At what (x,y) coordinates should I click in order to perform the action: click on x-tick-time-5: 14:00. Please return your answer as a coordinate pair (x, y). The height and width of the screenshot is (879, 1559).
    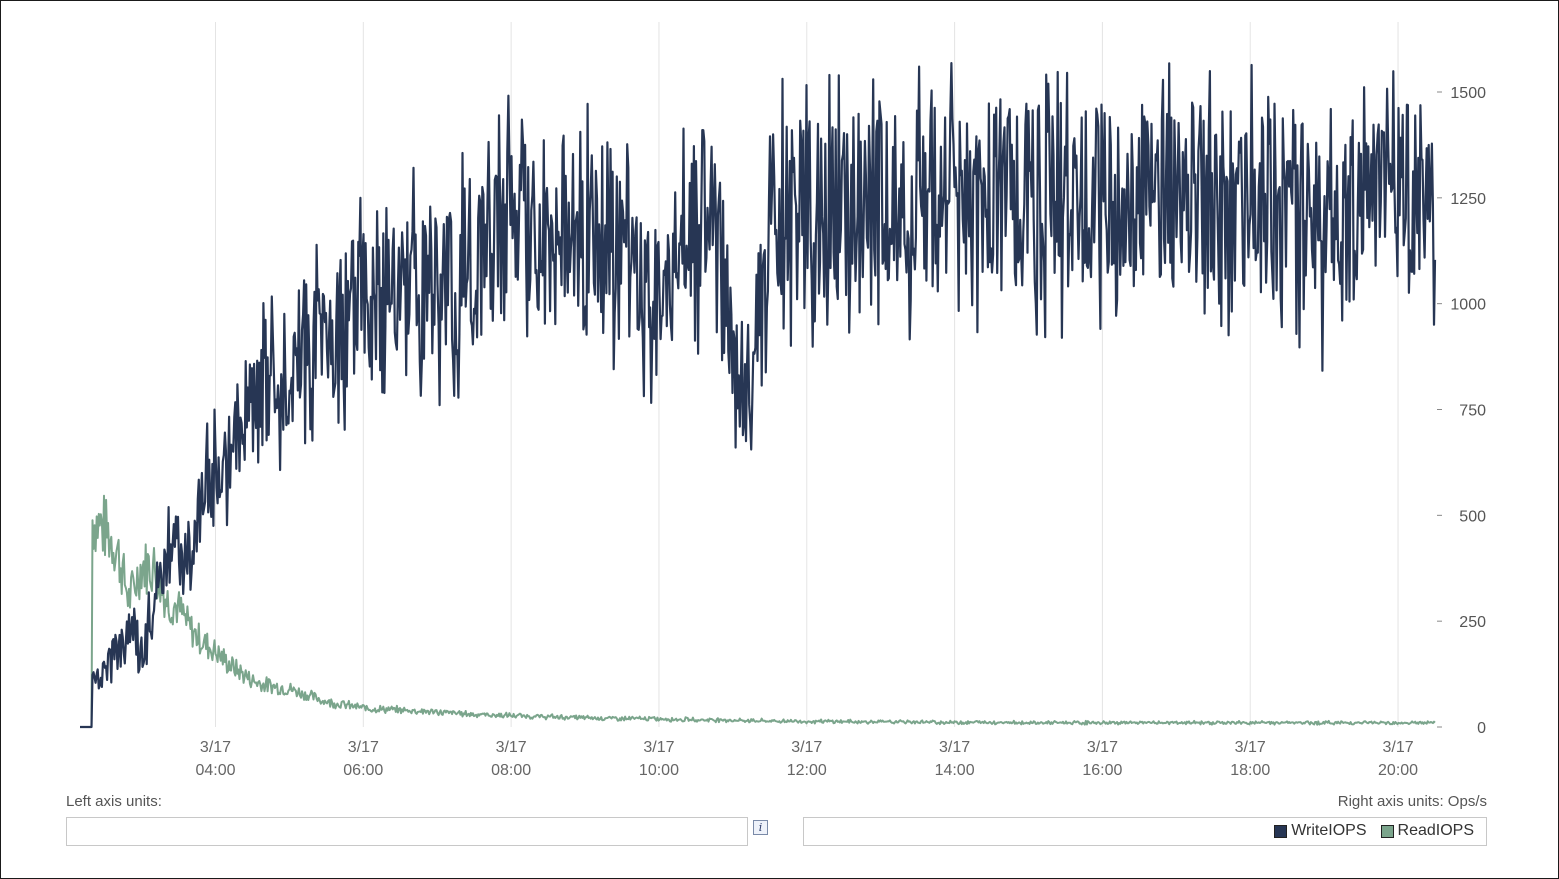
    Looking at the image, I should click on (955, 770).